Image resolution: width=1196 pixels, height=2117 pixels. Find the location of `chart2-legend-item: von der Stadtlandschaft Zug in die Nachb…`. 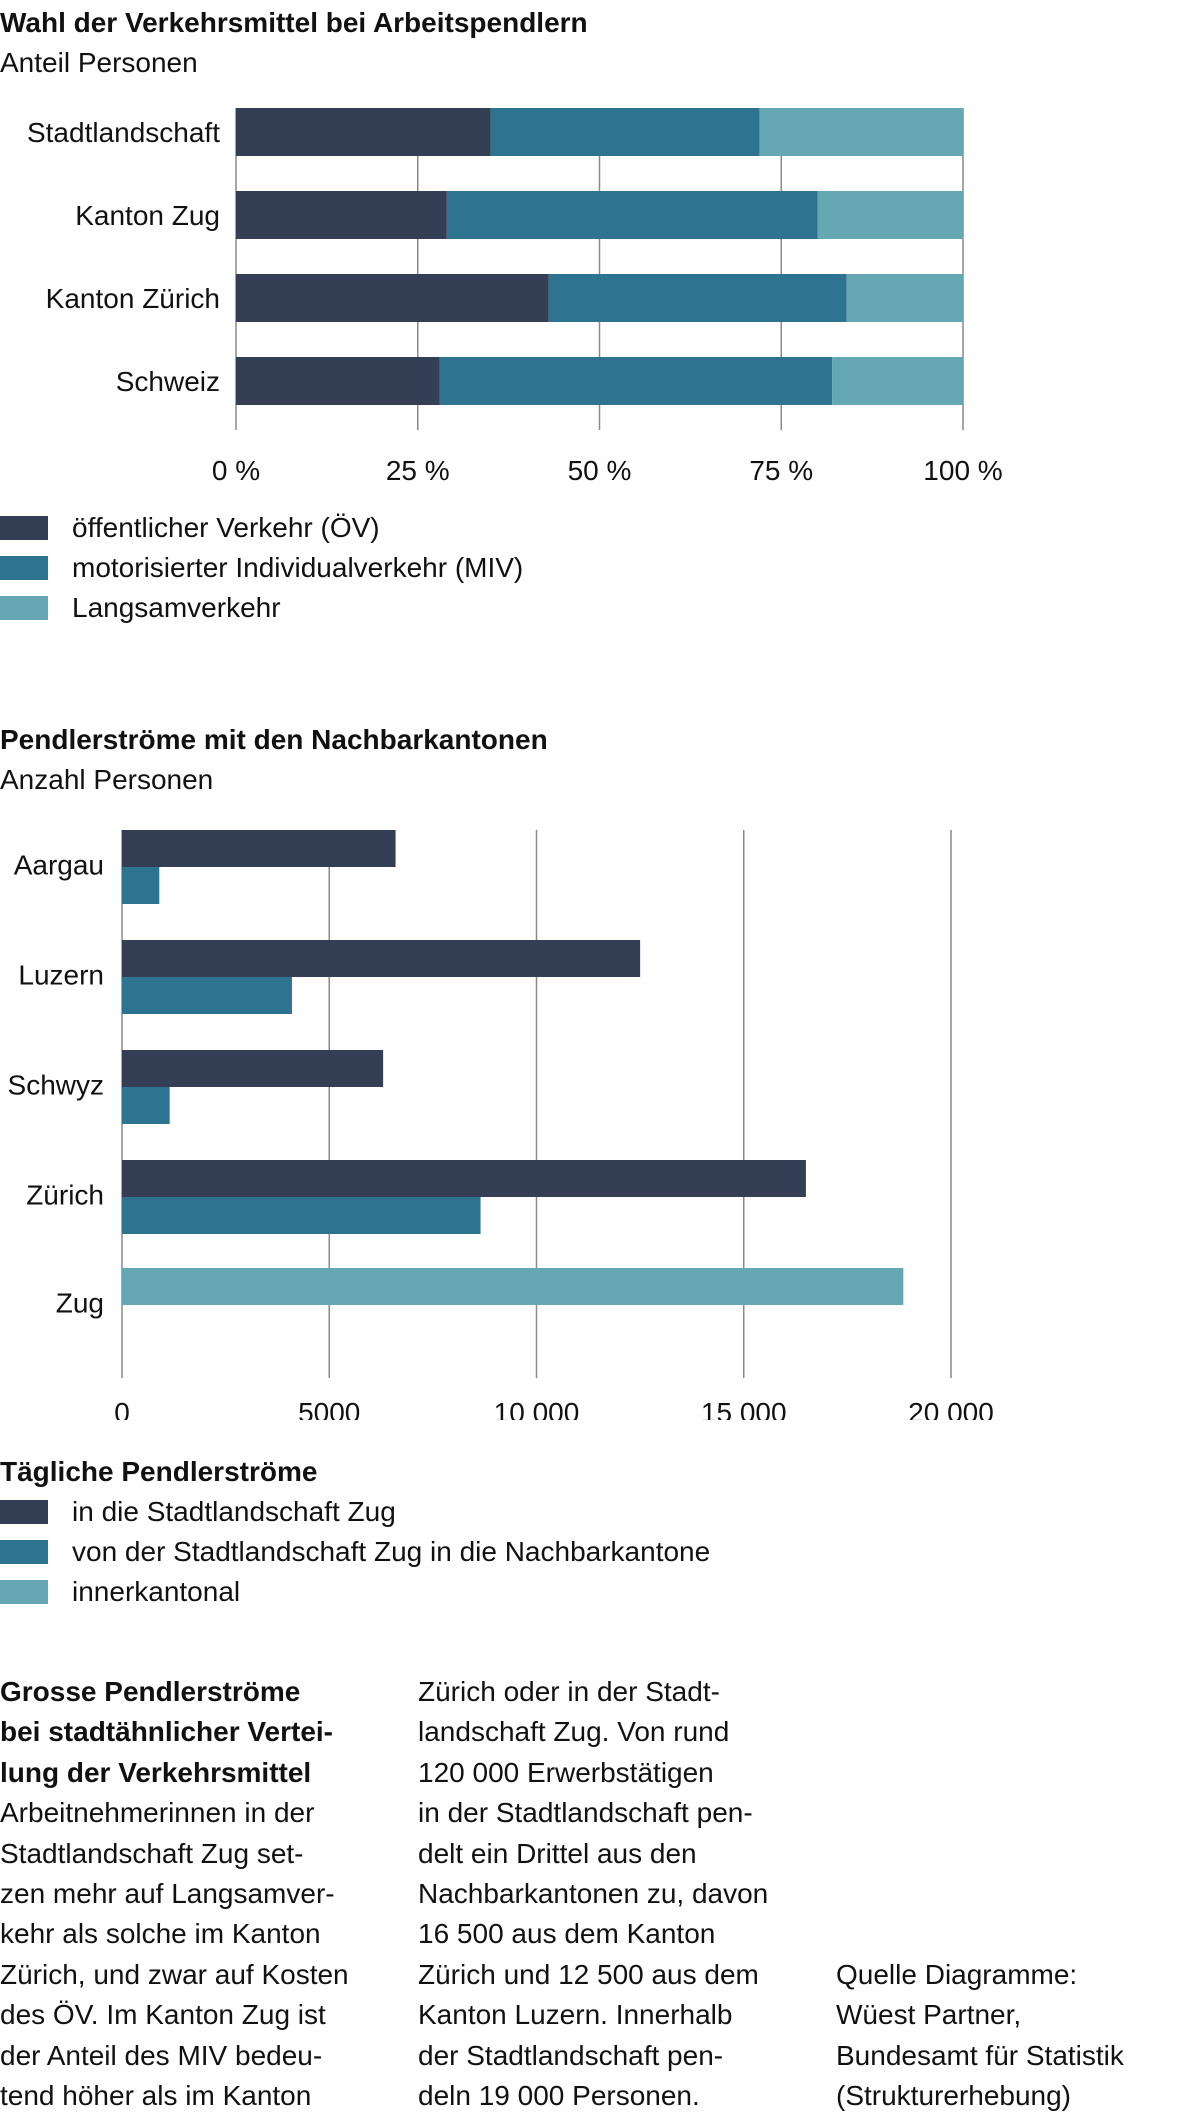

chart2-legend-item: von der Stadtlandschaft Zug in die Nachb… is located at coordinates (355, 1552).